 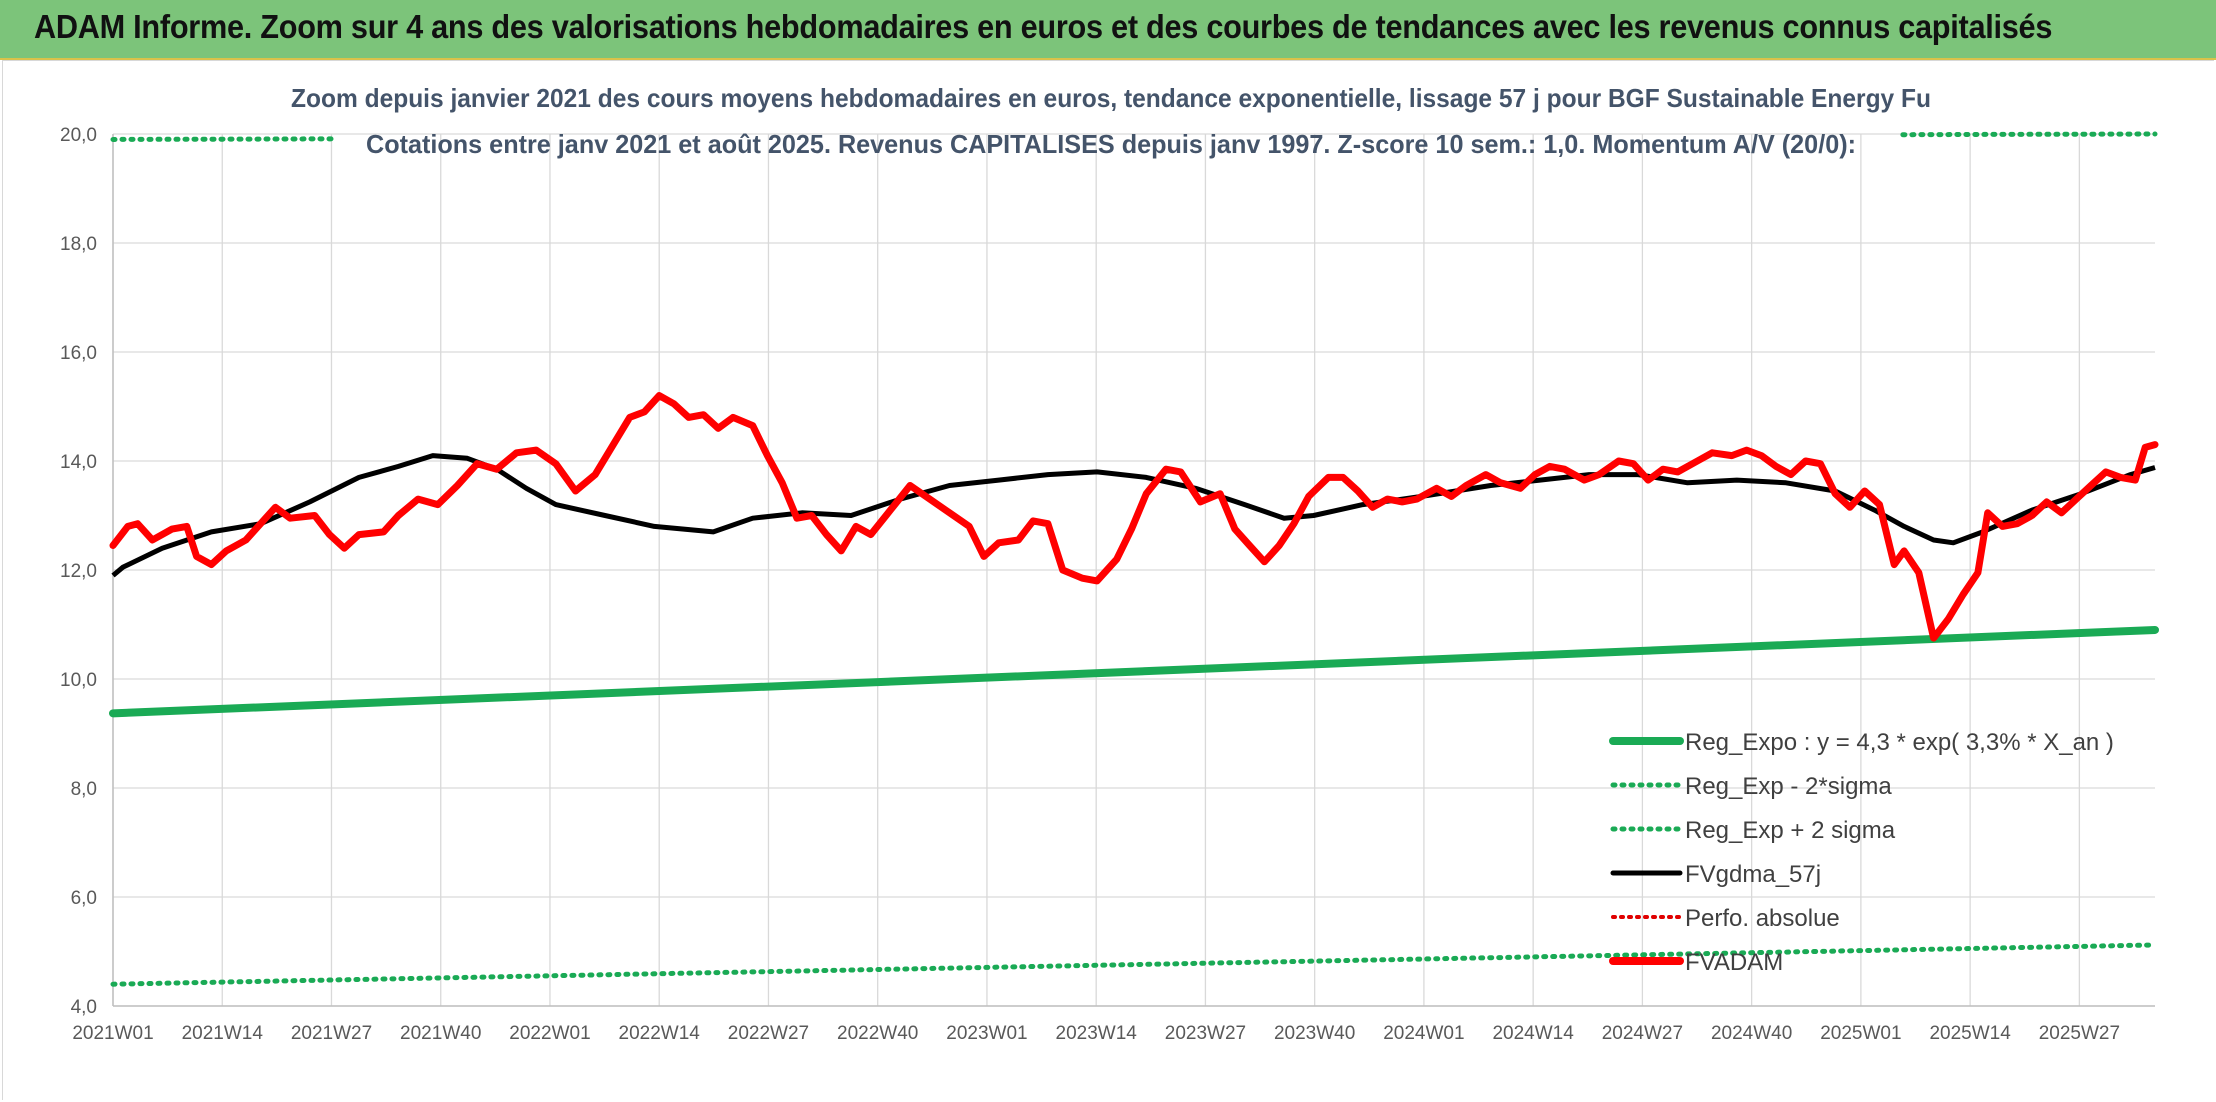 What do you see at coordinates (84, 898) in the screenshot?
I see `y-tick-label: 6,0` at bounding box center [84, 898].